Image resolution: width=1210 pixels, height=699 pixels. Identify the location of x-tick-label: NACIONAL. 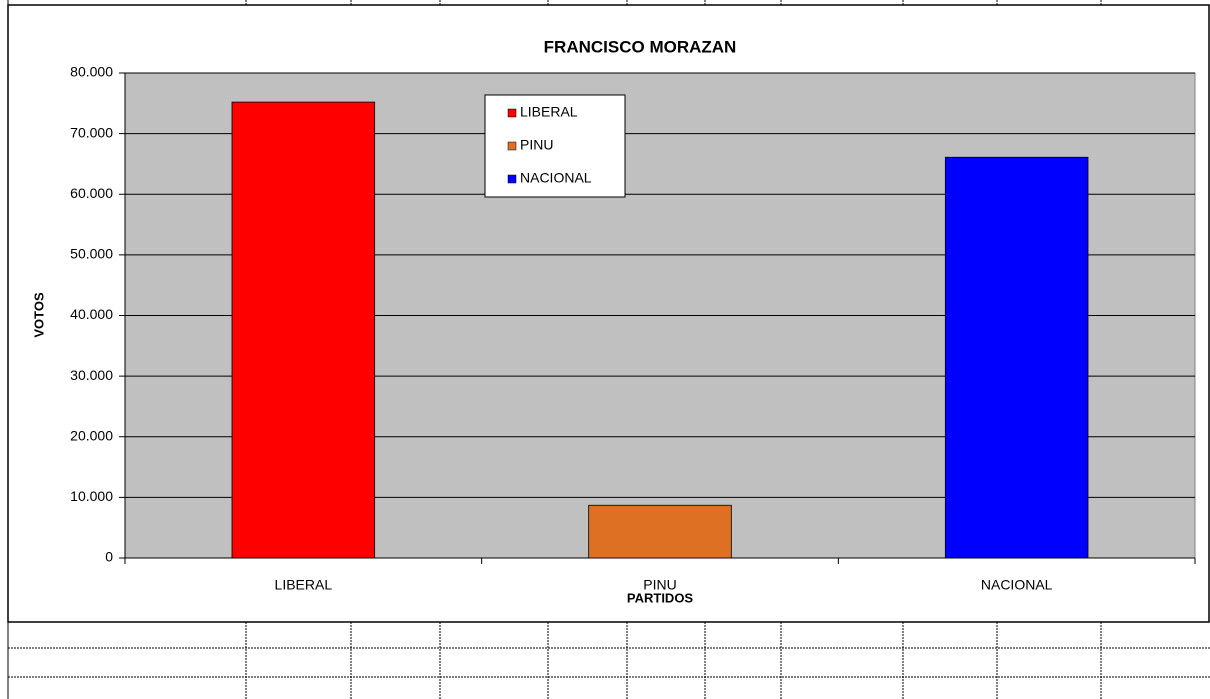
(1017, 585).